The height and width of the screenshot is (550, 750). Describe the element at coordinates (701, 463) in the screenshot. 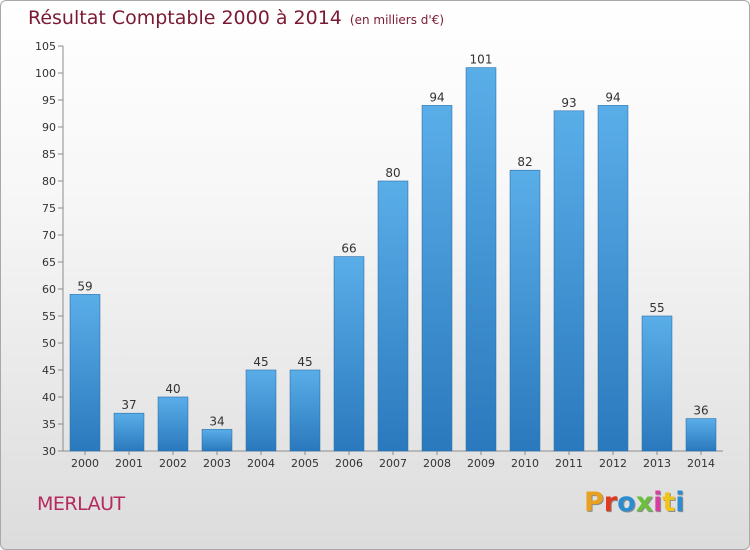

I see `x-tick-label: 2014` at that location.